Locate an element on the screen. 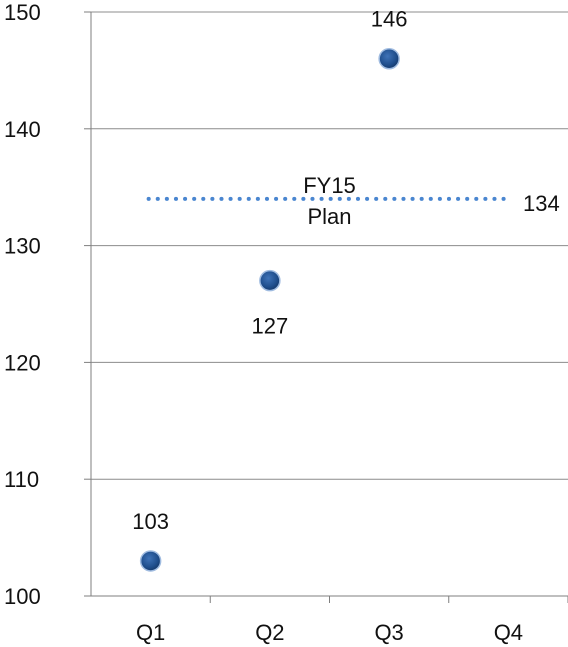 The width and height of the screenshot is (568, 647). x-tick-label: Q1 is located at coordinates (150, 632).